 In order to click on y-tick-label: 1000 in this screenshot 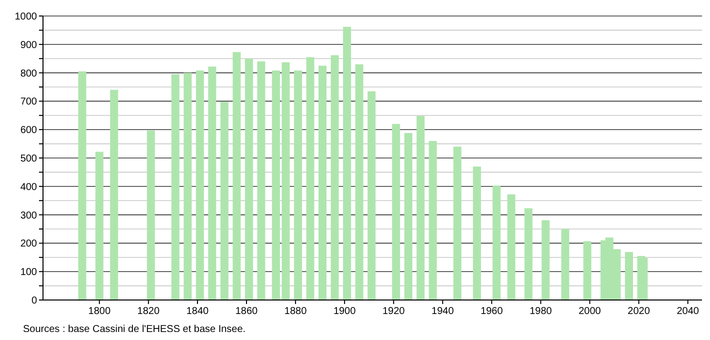, I will do `click(26, 17)`.